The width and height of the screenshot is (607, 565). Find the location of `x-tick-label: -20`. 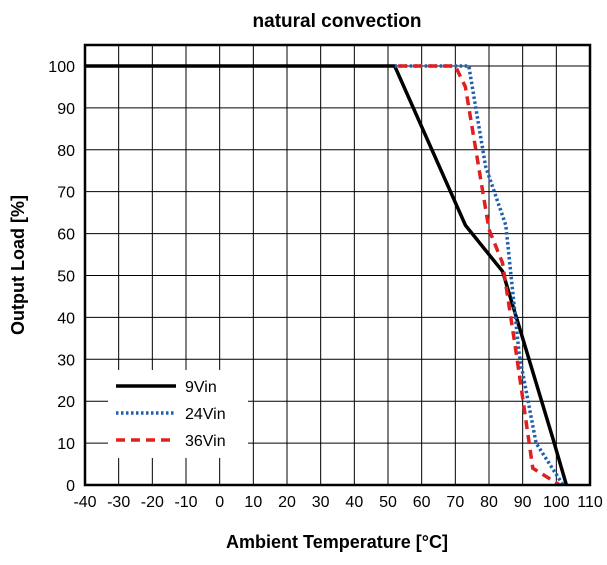

x-tick-label: -20 is located at coordinates (152, 502).